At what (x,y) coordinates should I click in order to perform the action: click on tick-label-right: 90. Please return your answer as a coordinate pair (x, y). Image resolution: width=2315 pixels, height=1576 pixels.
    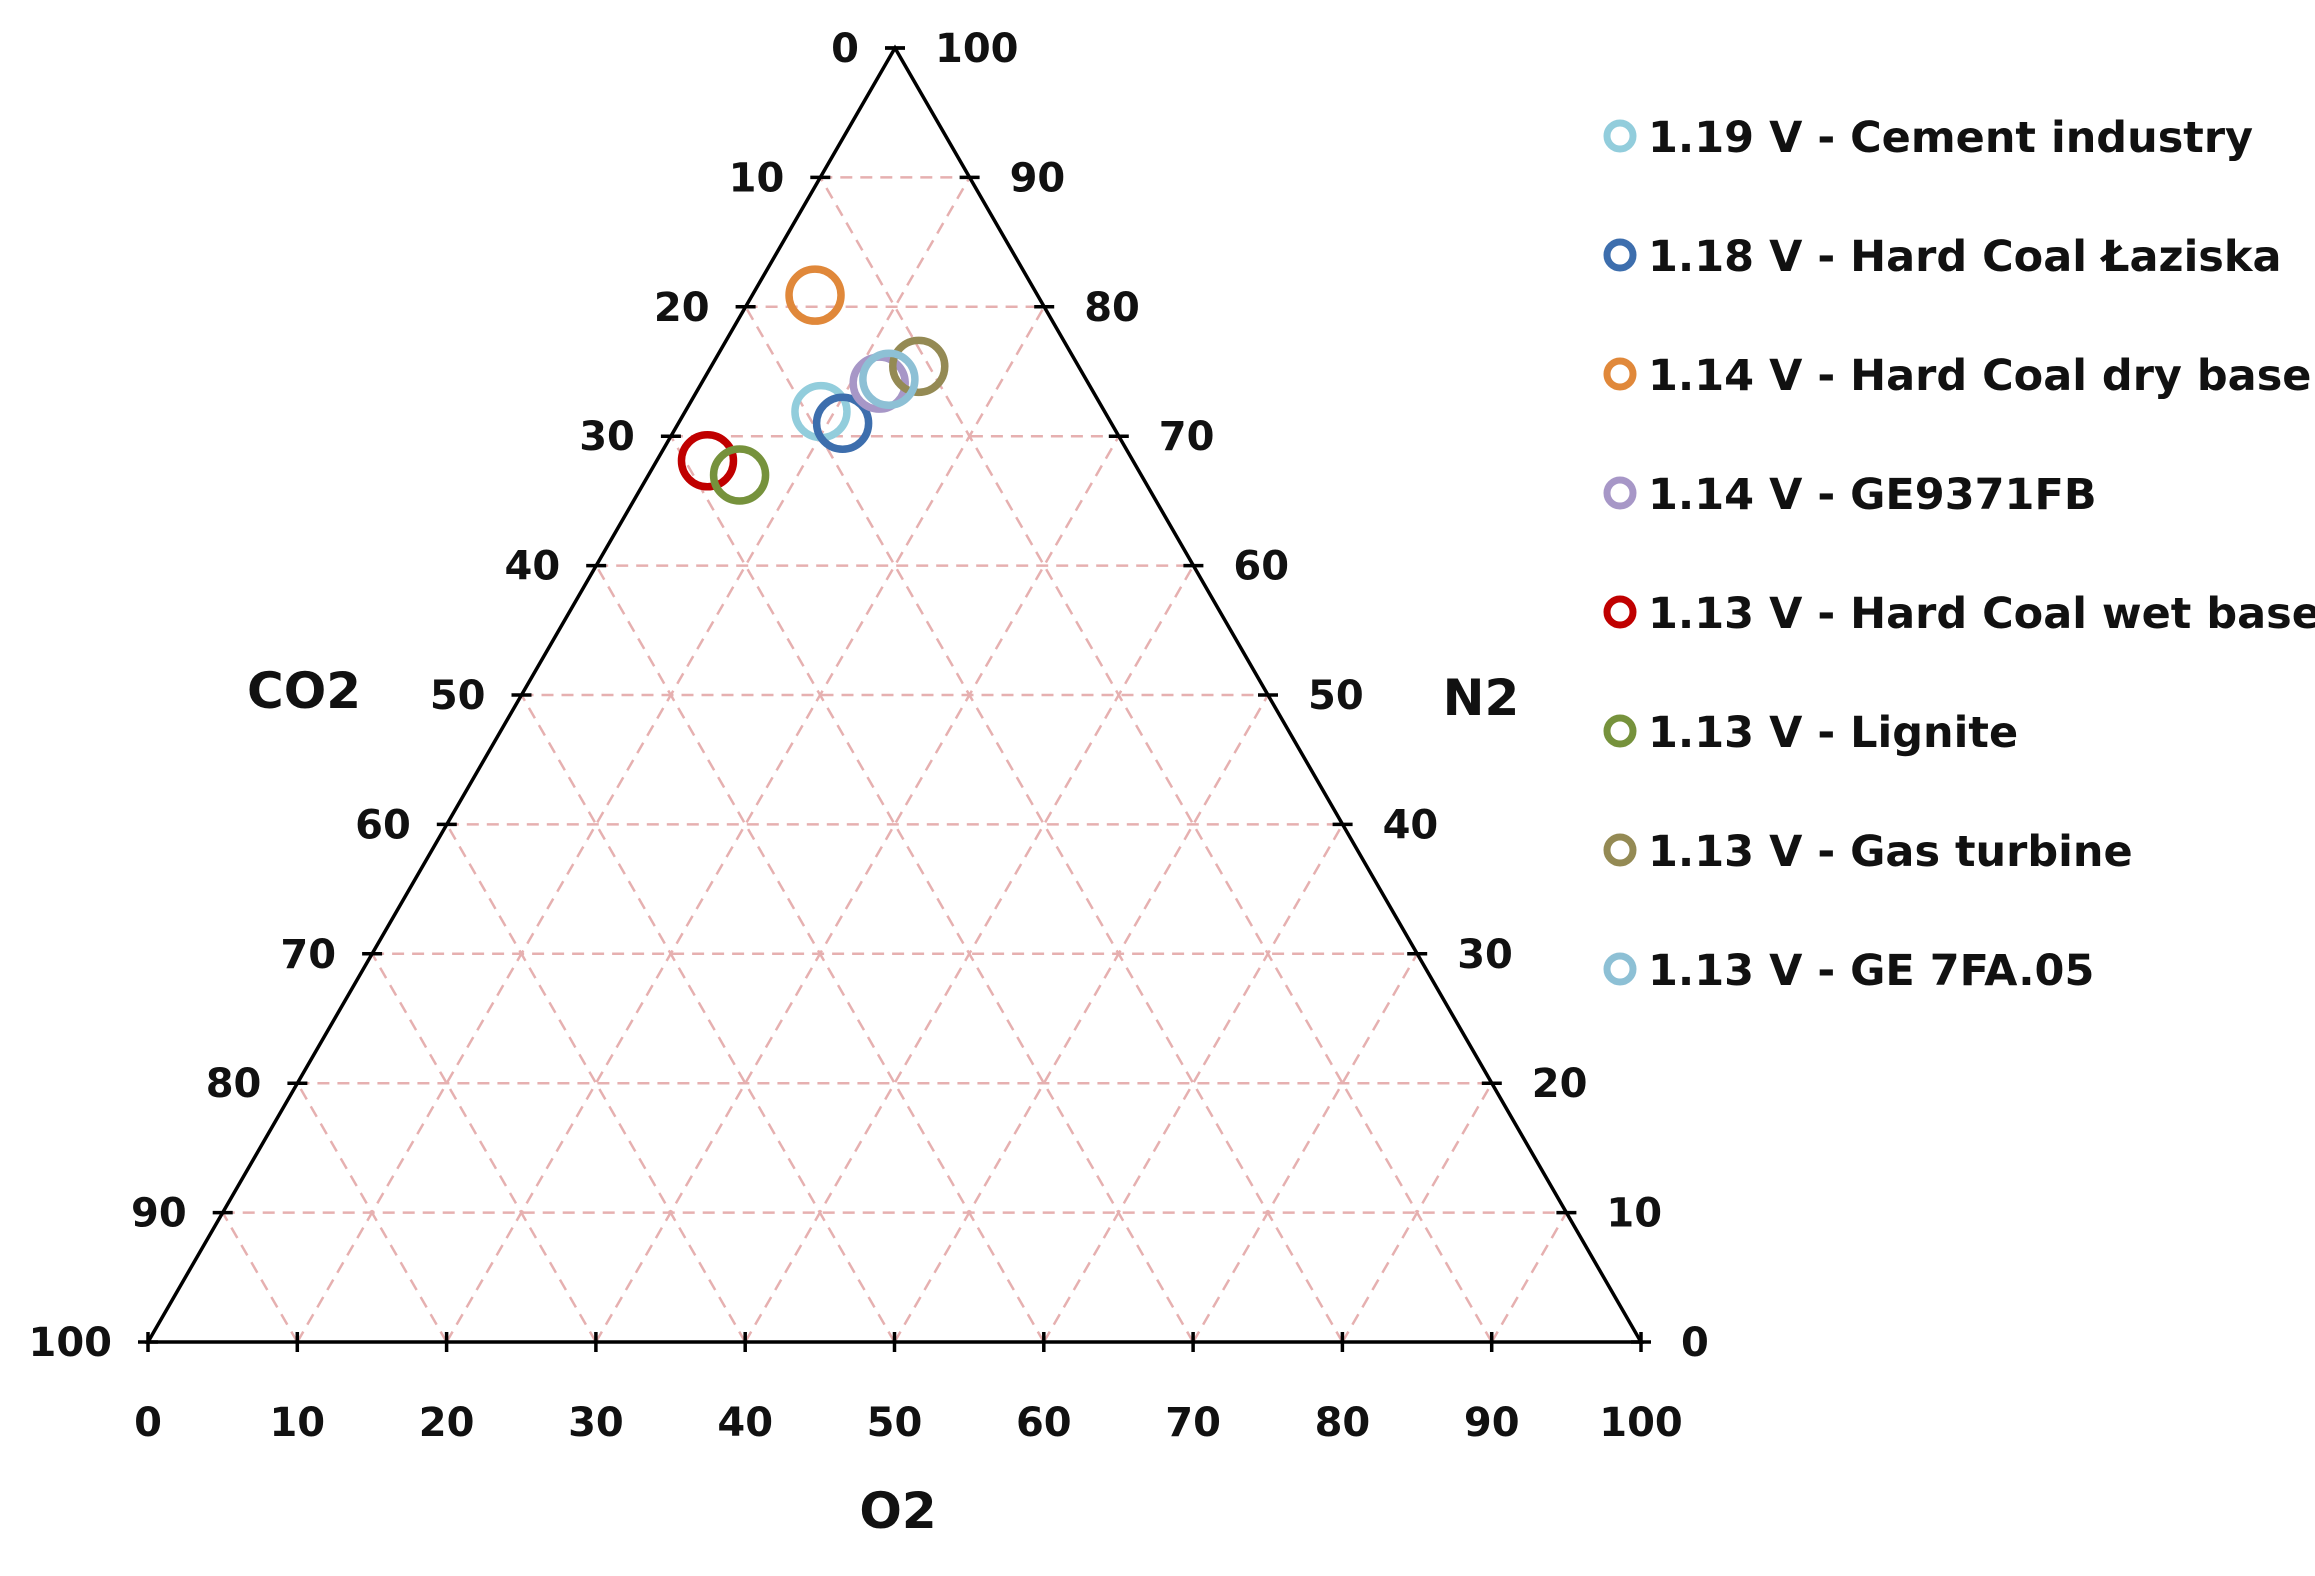
    Looking at the image, I should click on (1038, 178).